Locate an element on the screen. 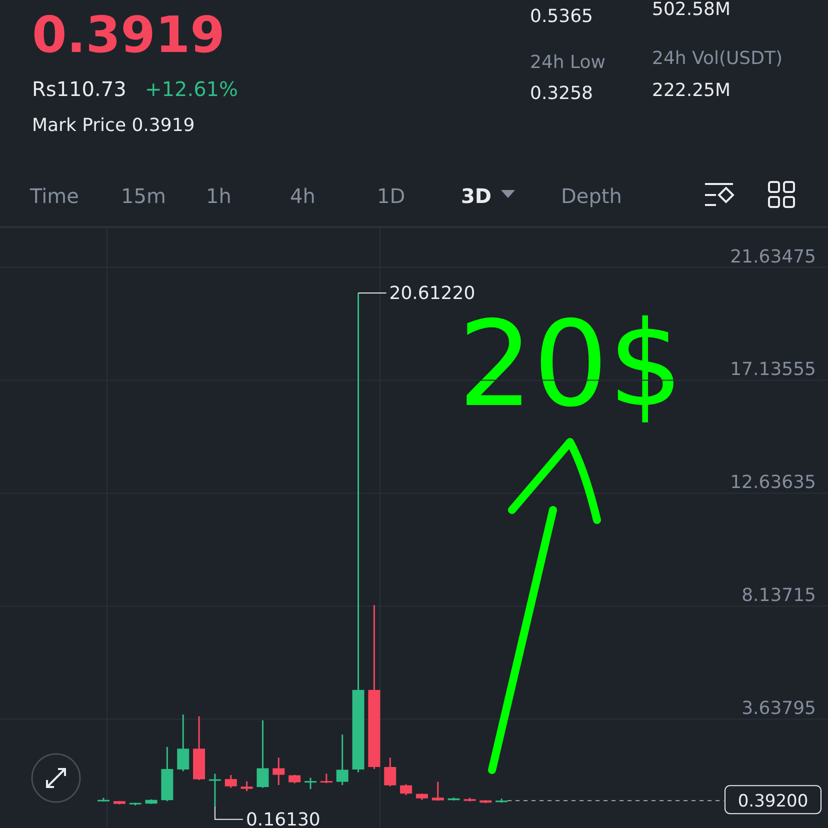  text: 0.5365 is located at coordinates (561, 16).